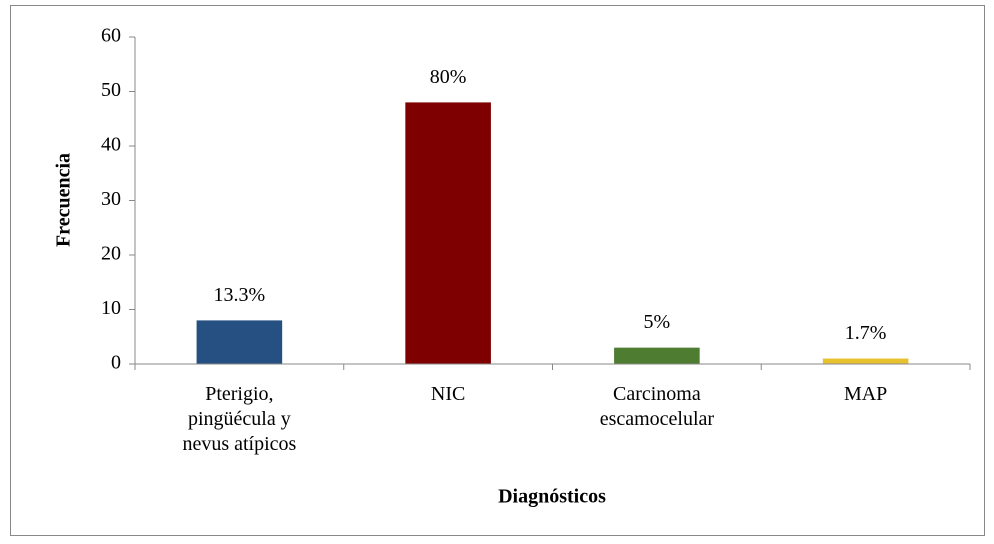  What do you see at coordinates (657, 322) in the screenshot?
I see `data-label: 5%` at bounding box center [657, 322].